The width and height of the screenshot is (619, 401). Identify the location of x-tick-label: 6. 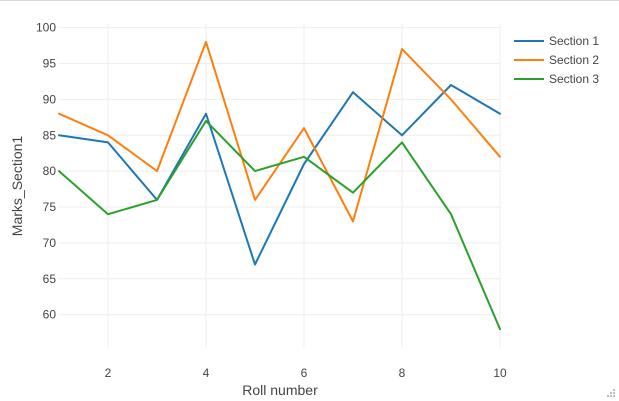
(304, 373).